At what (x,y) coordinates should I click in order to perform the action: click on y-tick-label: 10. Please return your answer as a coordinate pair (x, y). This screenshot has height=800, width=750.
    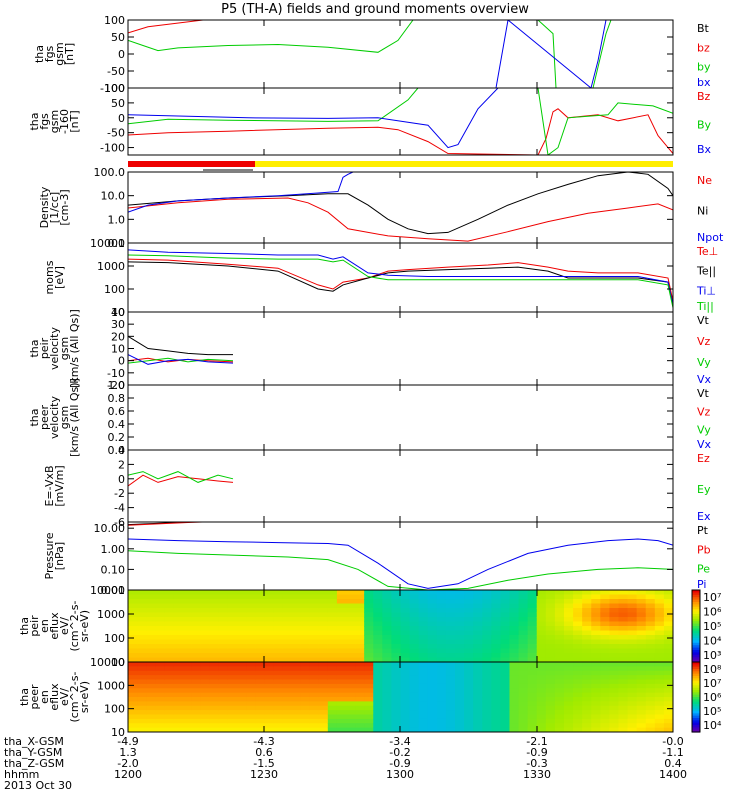
    Looking at the image, I should click on (118, 662).